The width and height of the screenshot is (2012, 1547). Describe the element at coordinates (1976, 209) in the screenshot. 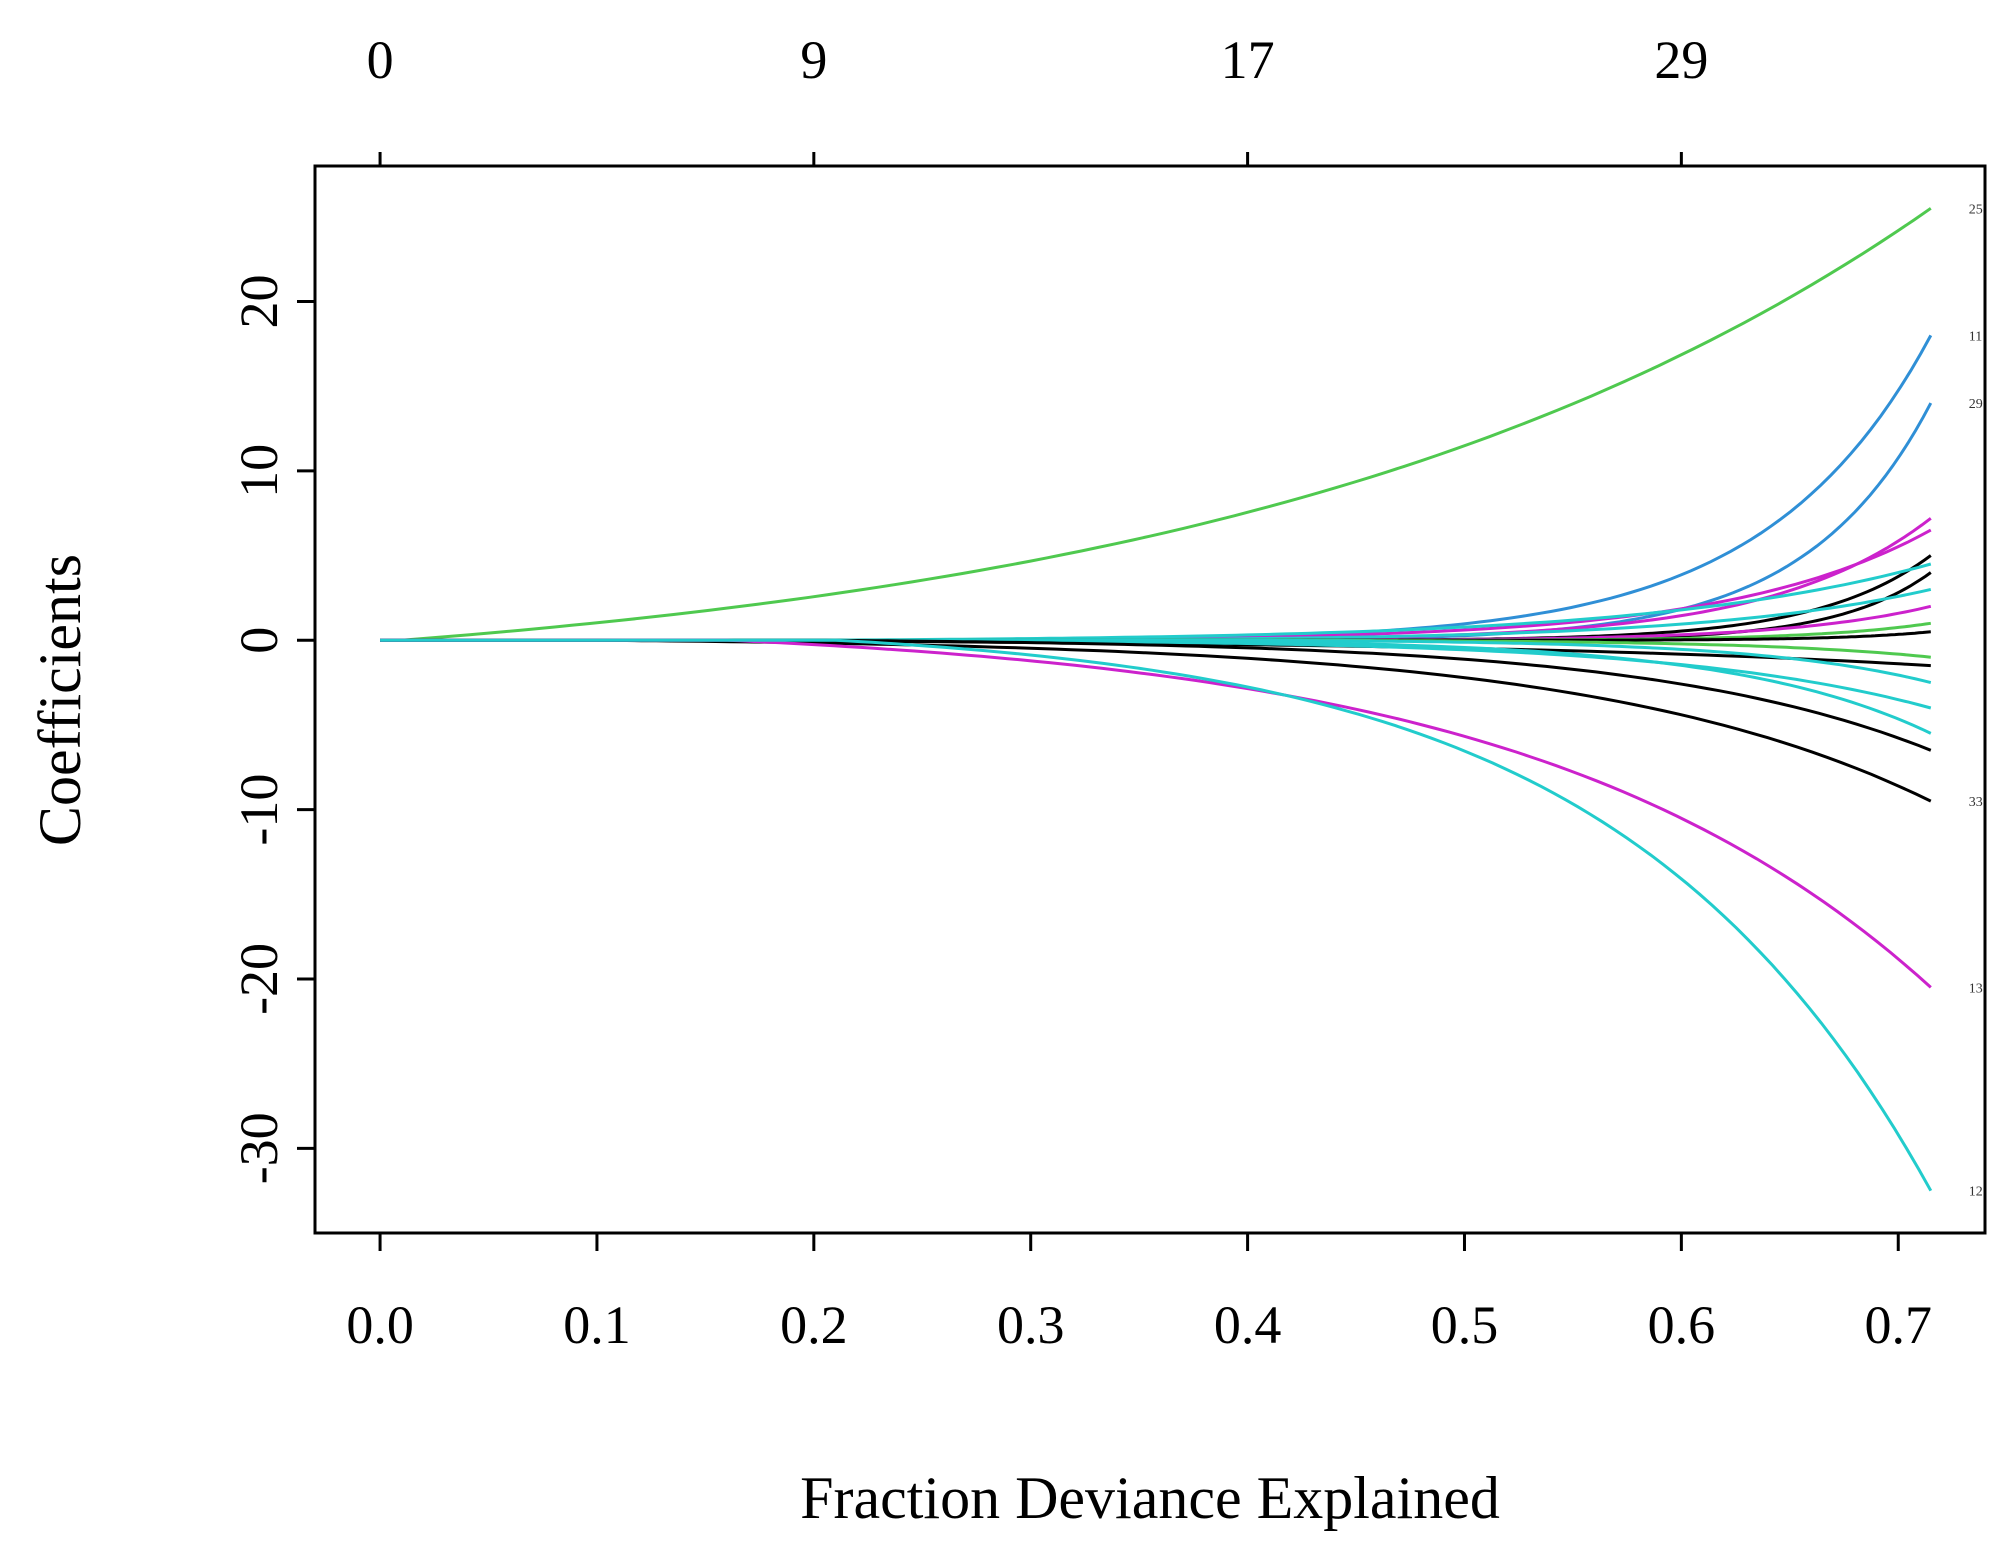

I see `series-end-label: 25` at that location.